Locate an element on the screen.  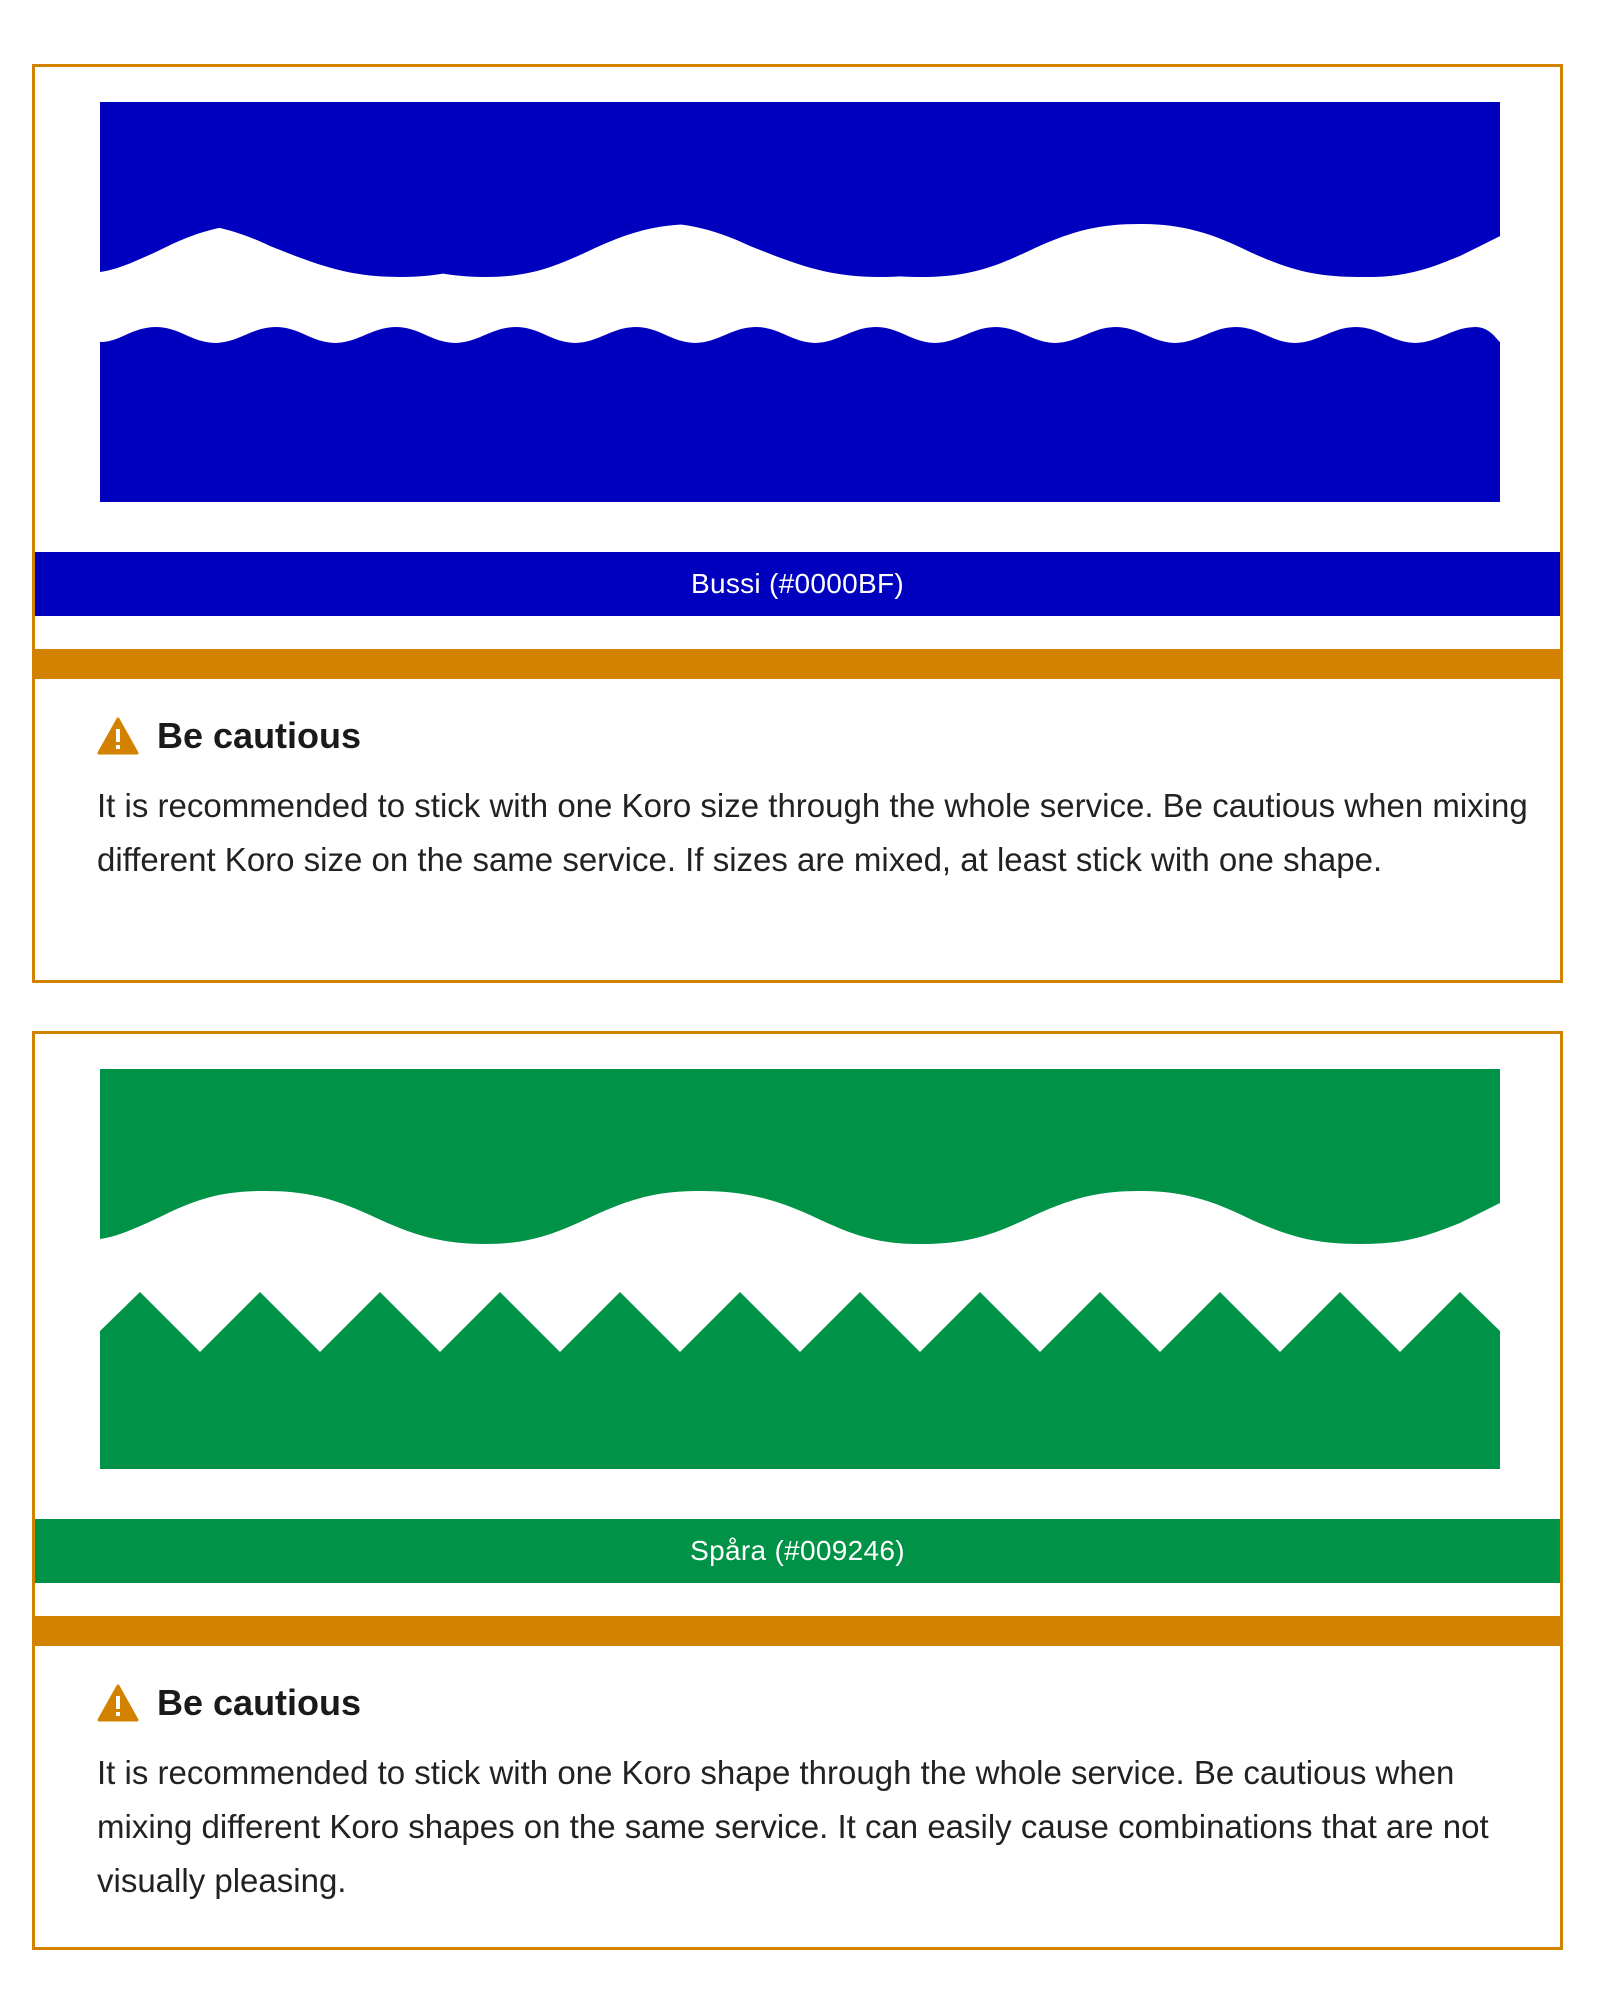
koro-zigzag-shape is located at coordinates (800, 1380).